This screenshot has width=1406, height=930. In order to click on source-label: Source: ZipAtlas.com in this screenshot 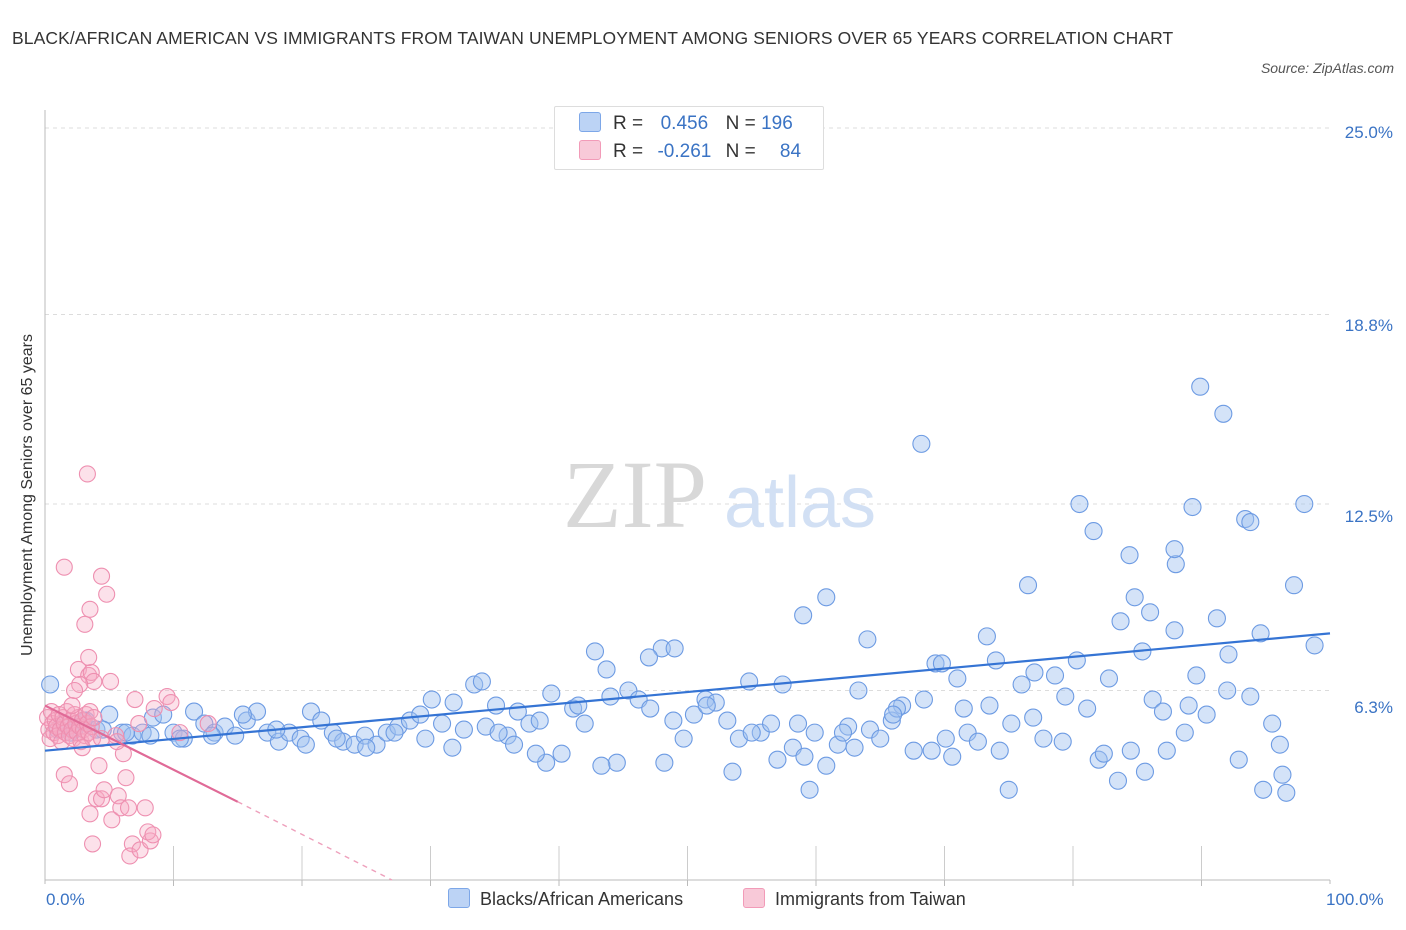, I will do `click(1327, 68)`.